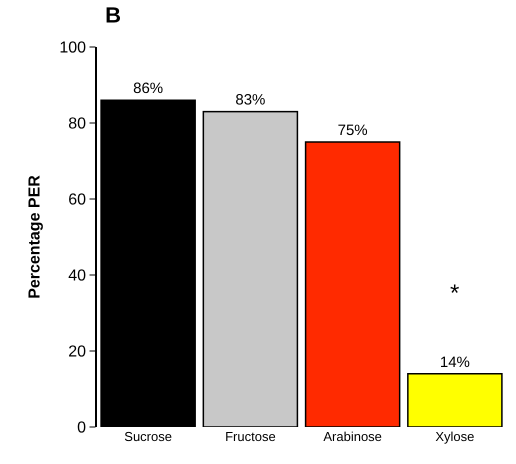  I want to click on data-label: 14%, so click(455, 362).